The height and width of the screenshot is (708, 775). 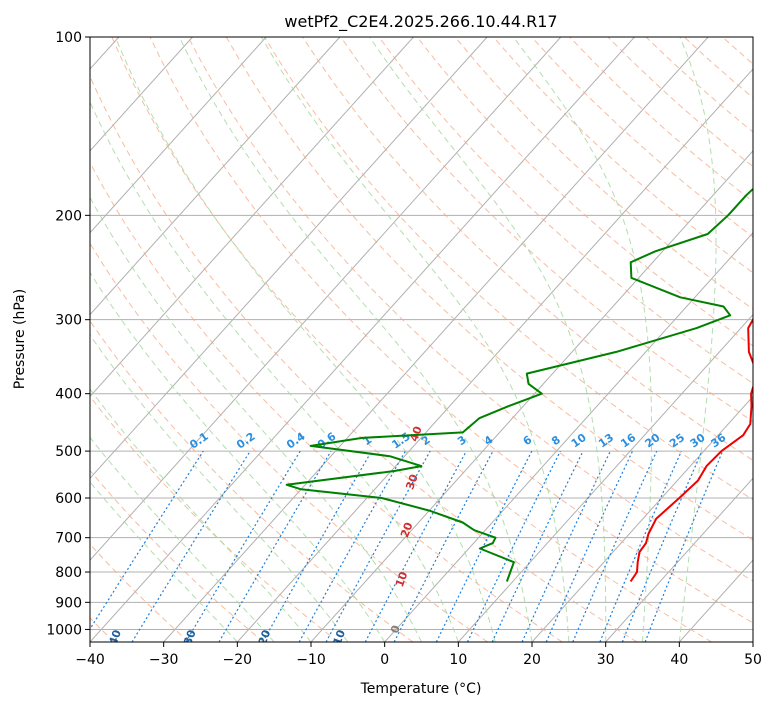 What do you see at coordinates (68, 321) in the screenshot?
I see `y-tick-label: 300` at bounding box center [68, 321].